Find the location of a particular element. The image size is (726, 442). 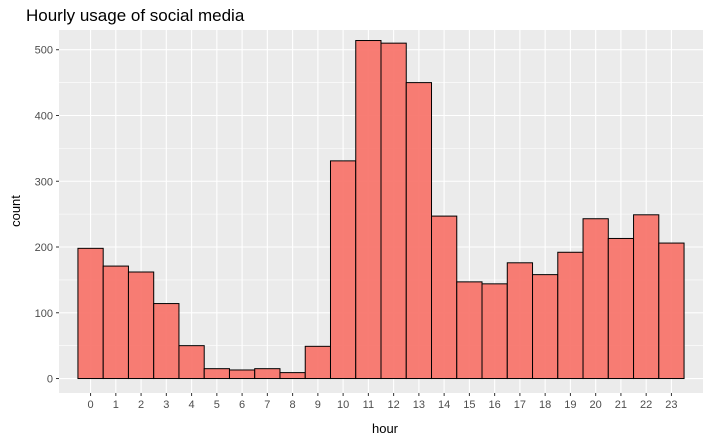

y-tick-label: 500 is located at coordinates (44, 51).